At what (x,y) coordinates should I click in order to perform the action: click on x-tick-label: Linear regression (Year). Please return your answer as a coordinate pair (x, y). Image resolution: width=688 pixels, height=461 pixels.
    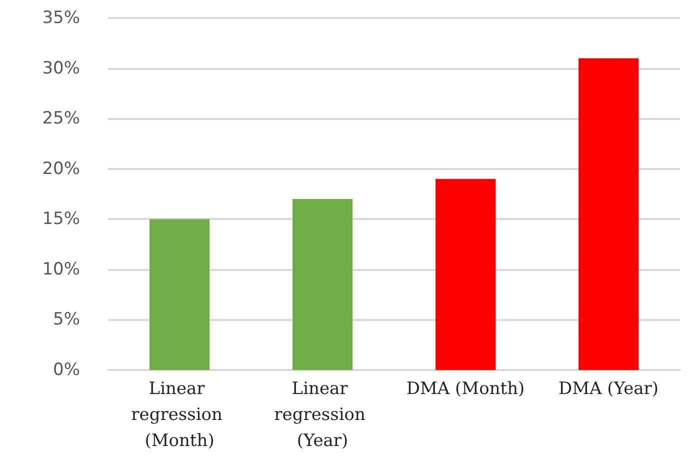
    Looking at the image, I should click on (322, 415).